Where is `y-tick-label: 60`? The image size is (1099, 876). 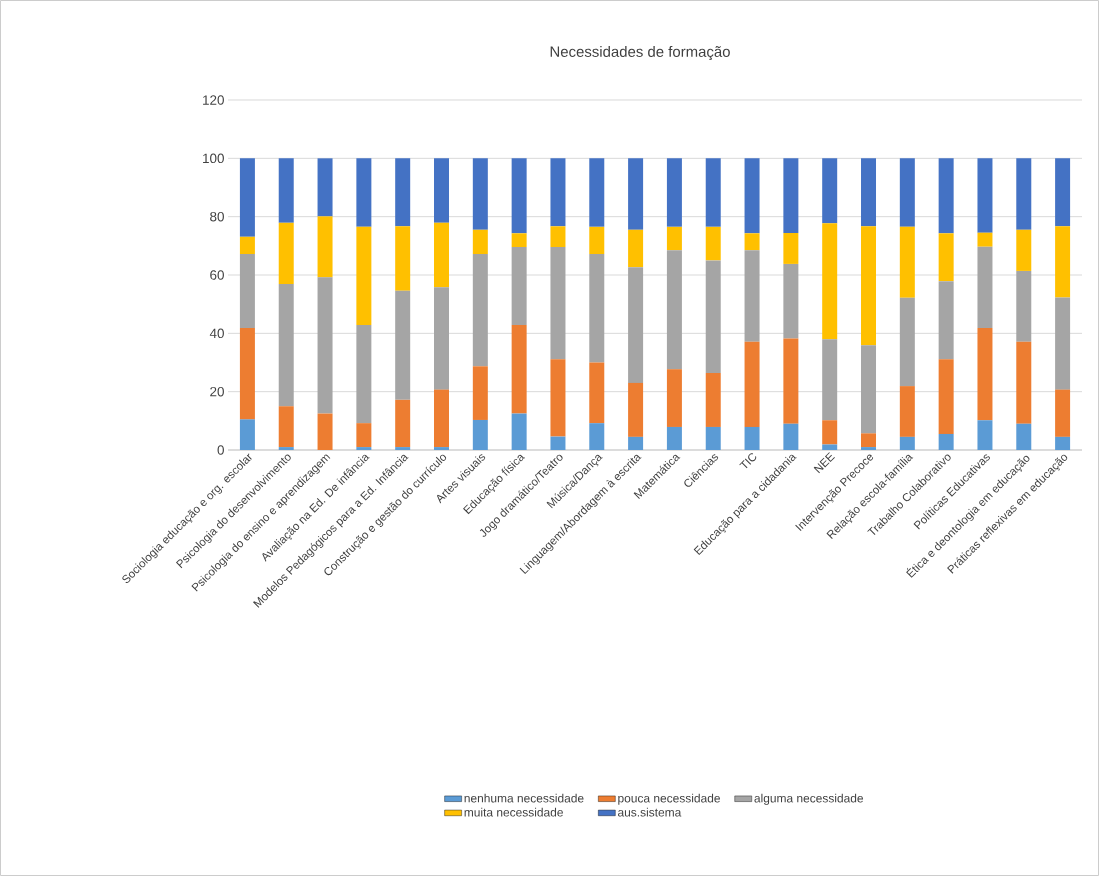
y-tick-label: 60 is located at coordinates (217, 275).